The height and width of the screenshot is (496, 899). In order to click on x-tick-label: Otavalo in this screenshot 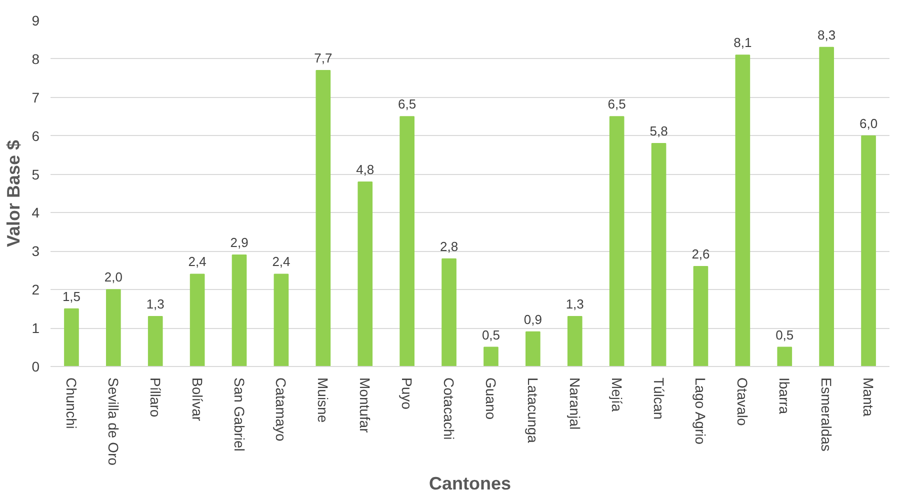, I will do `click(742, 402)`.